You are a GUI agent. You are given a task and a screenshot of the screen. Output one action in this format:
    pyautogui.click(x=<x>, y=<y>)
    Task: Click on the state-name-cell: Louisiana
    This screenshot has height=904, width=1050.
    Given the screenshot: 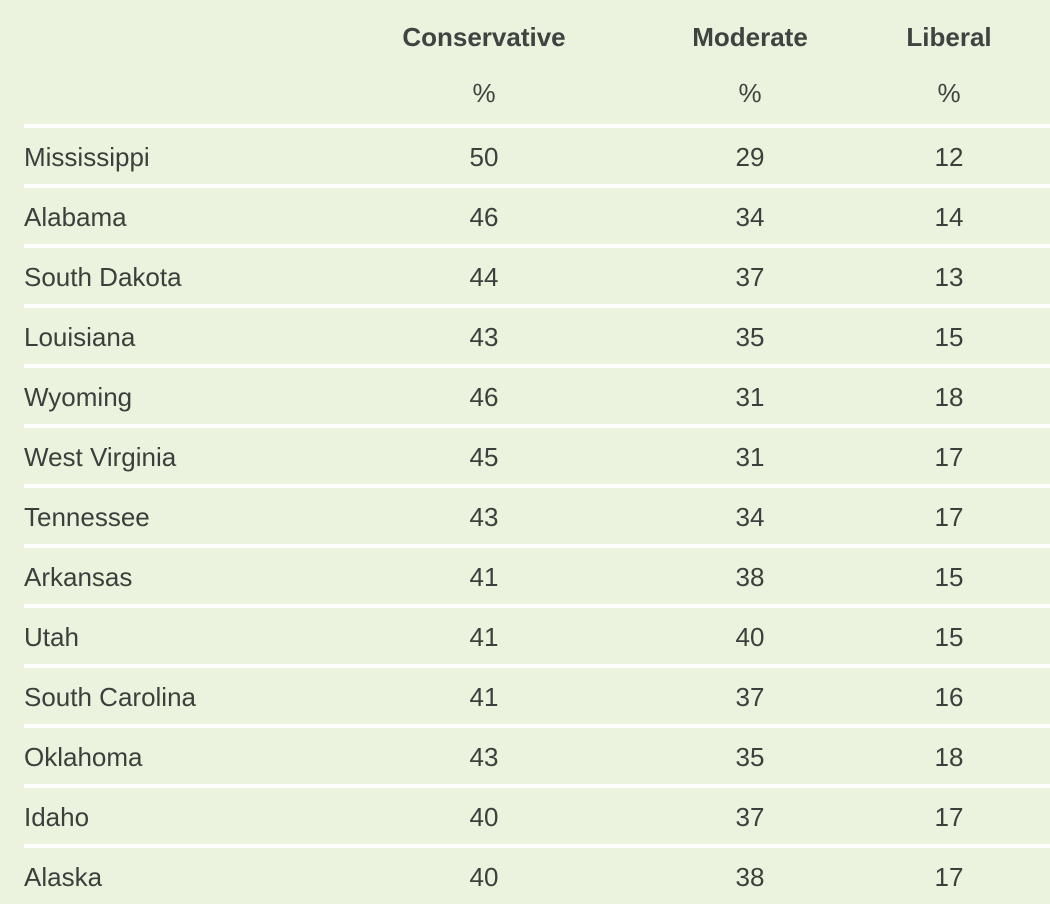 What is the action you would take?
    pyautogui.click(x=80, y=337)
    